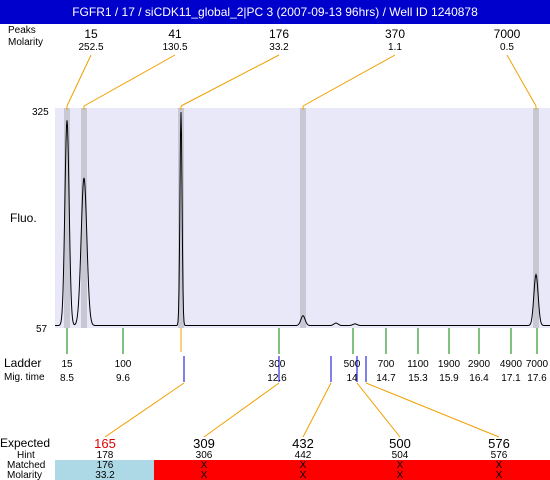 The height and width of the screenshot is (480, 550). What do you see at coordinates (537, 378) in the screenshot?
I see `ladder-time-label: 17.6` at bounding box center [537, 378].